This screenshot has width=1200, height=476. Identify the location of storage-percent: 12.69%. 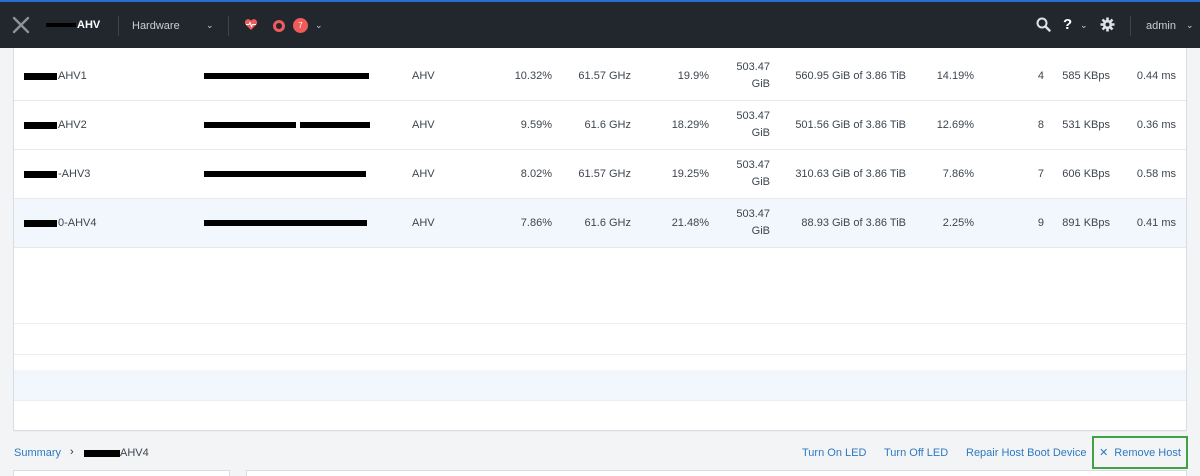
(955, 124).